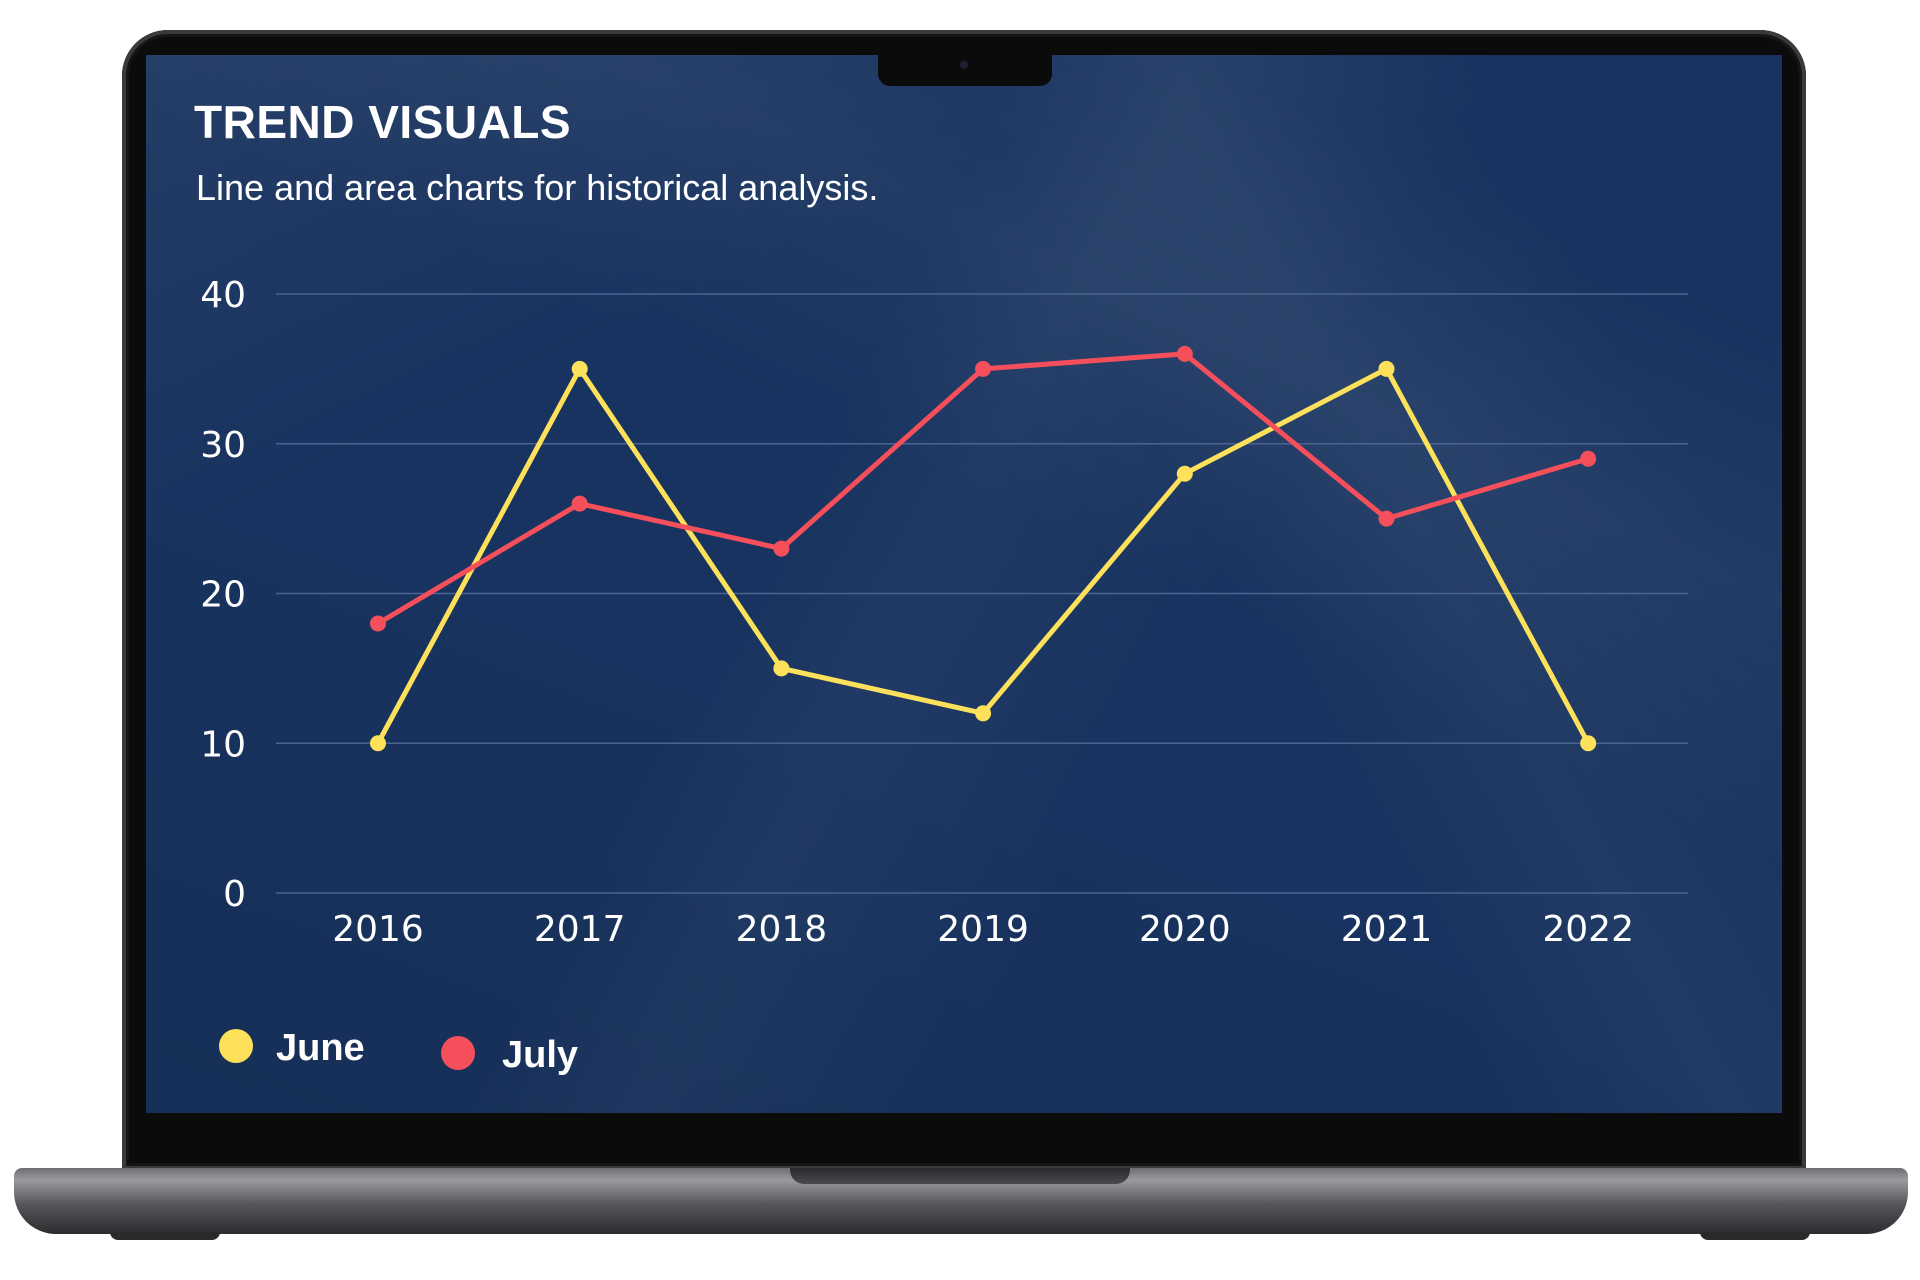  I want to click on camera-notch, so click(965, 69).